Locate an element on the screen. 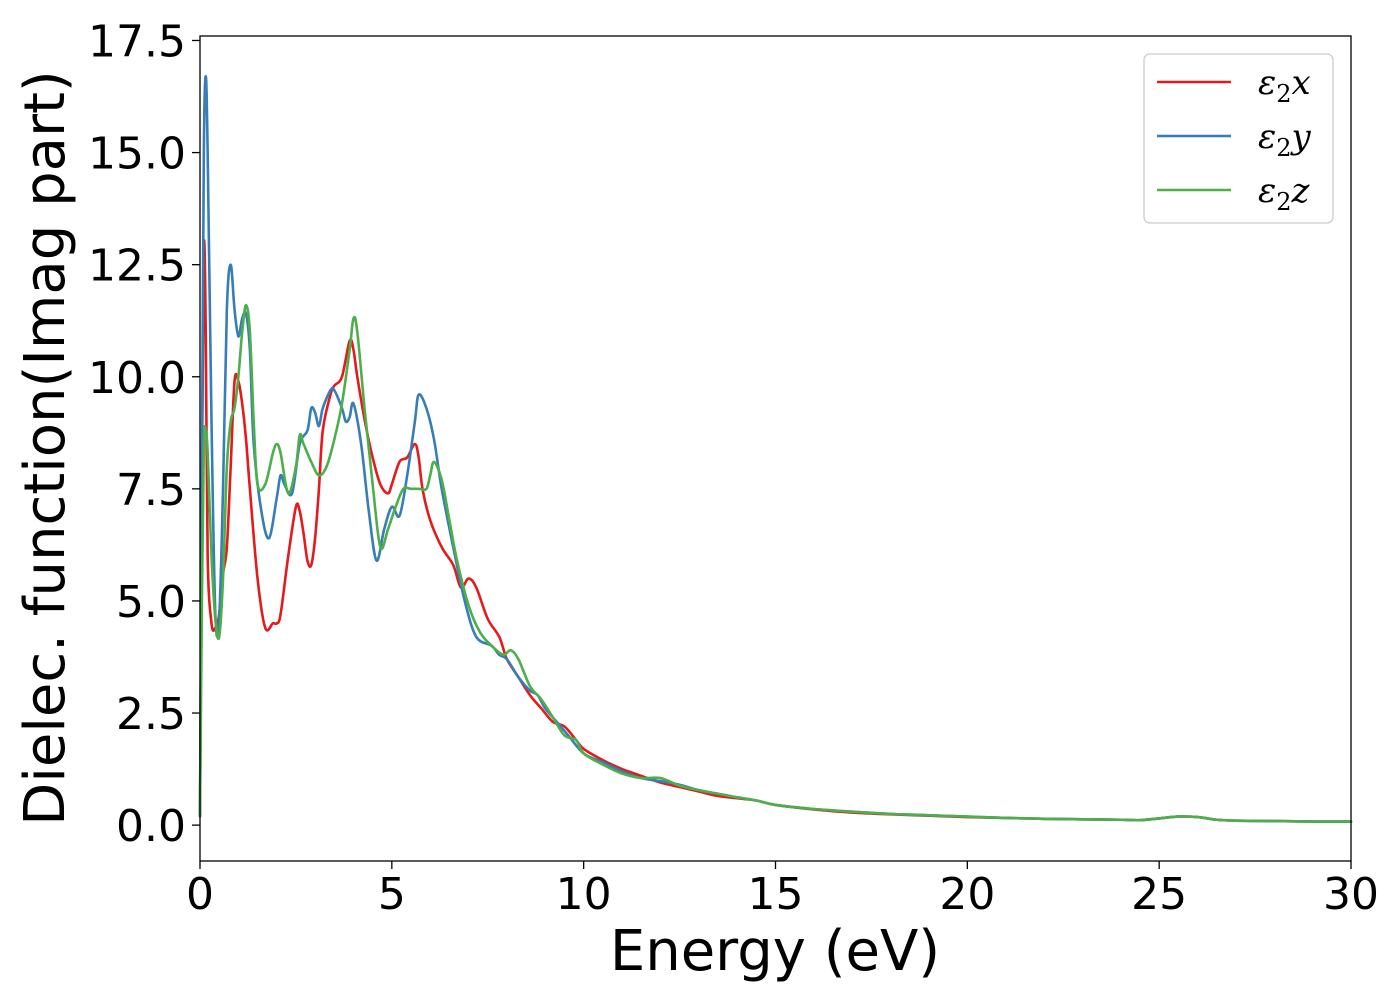 Image resolution: width=1400 pixels, height=1000 pixels. x-axis-ticks: 0 5 10 15 20 25 30 is located at coordinates (782, 890).